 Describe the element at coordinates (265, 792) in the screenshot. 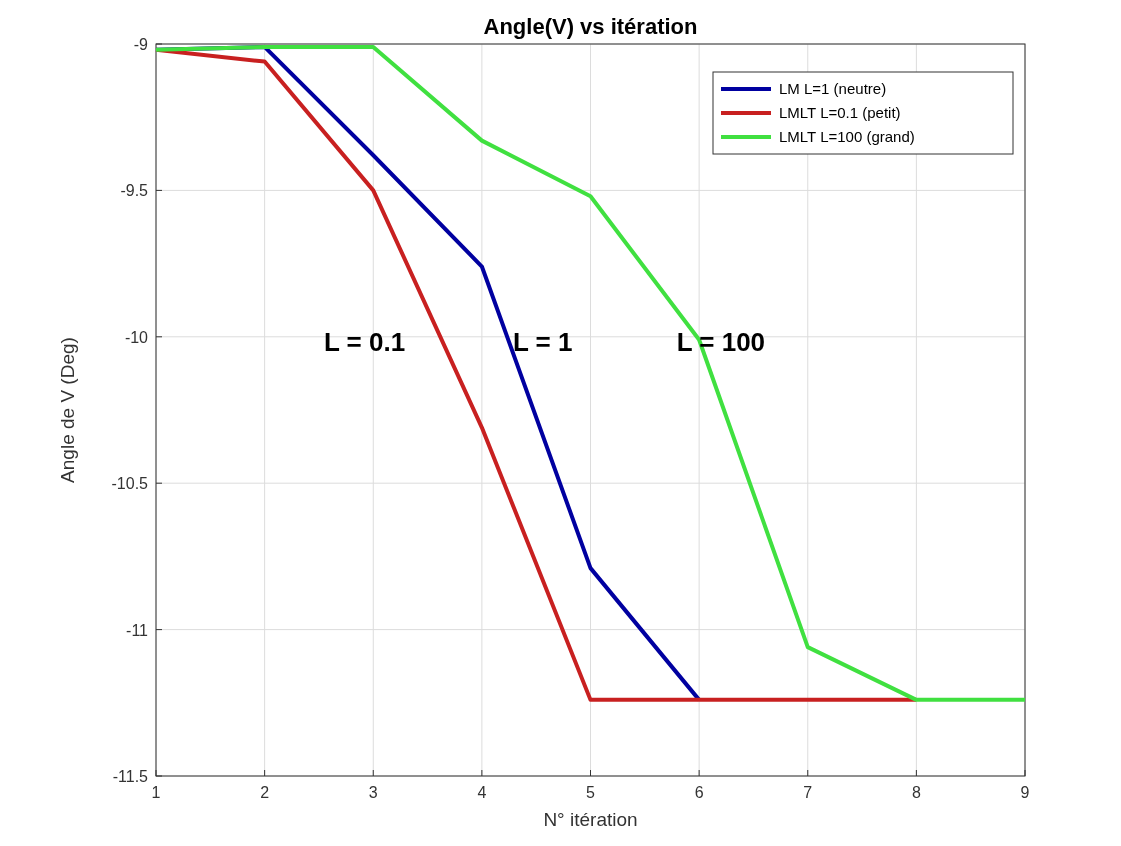

I see `x-tick-label: 2` at that location.